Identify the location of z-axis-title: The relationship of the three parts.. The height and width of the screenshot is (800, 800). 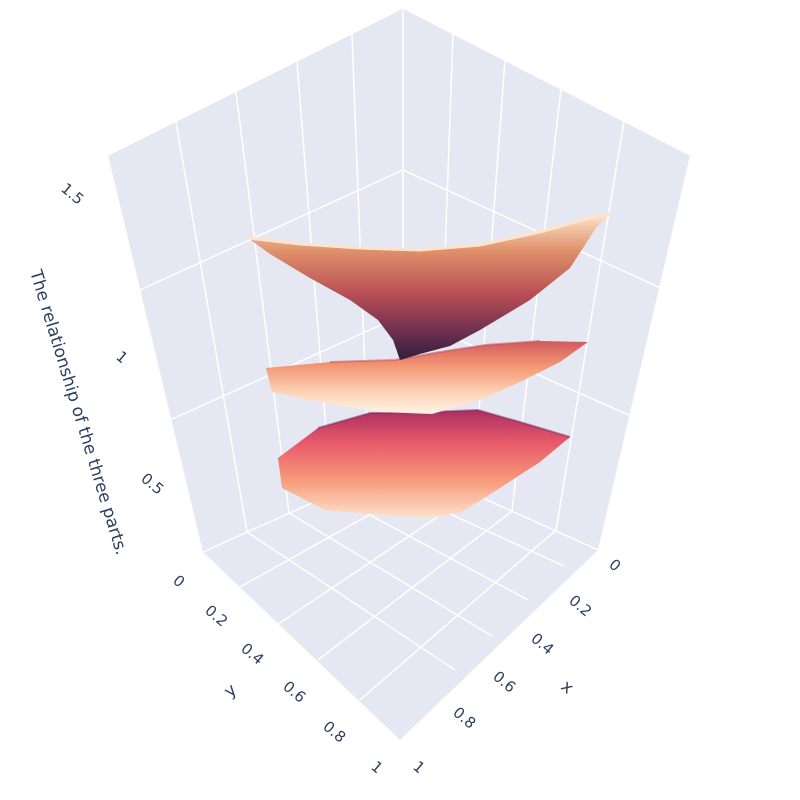
(78, 412).